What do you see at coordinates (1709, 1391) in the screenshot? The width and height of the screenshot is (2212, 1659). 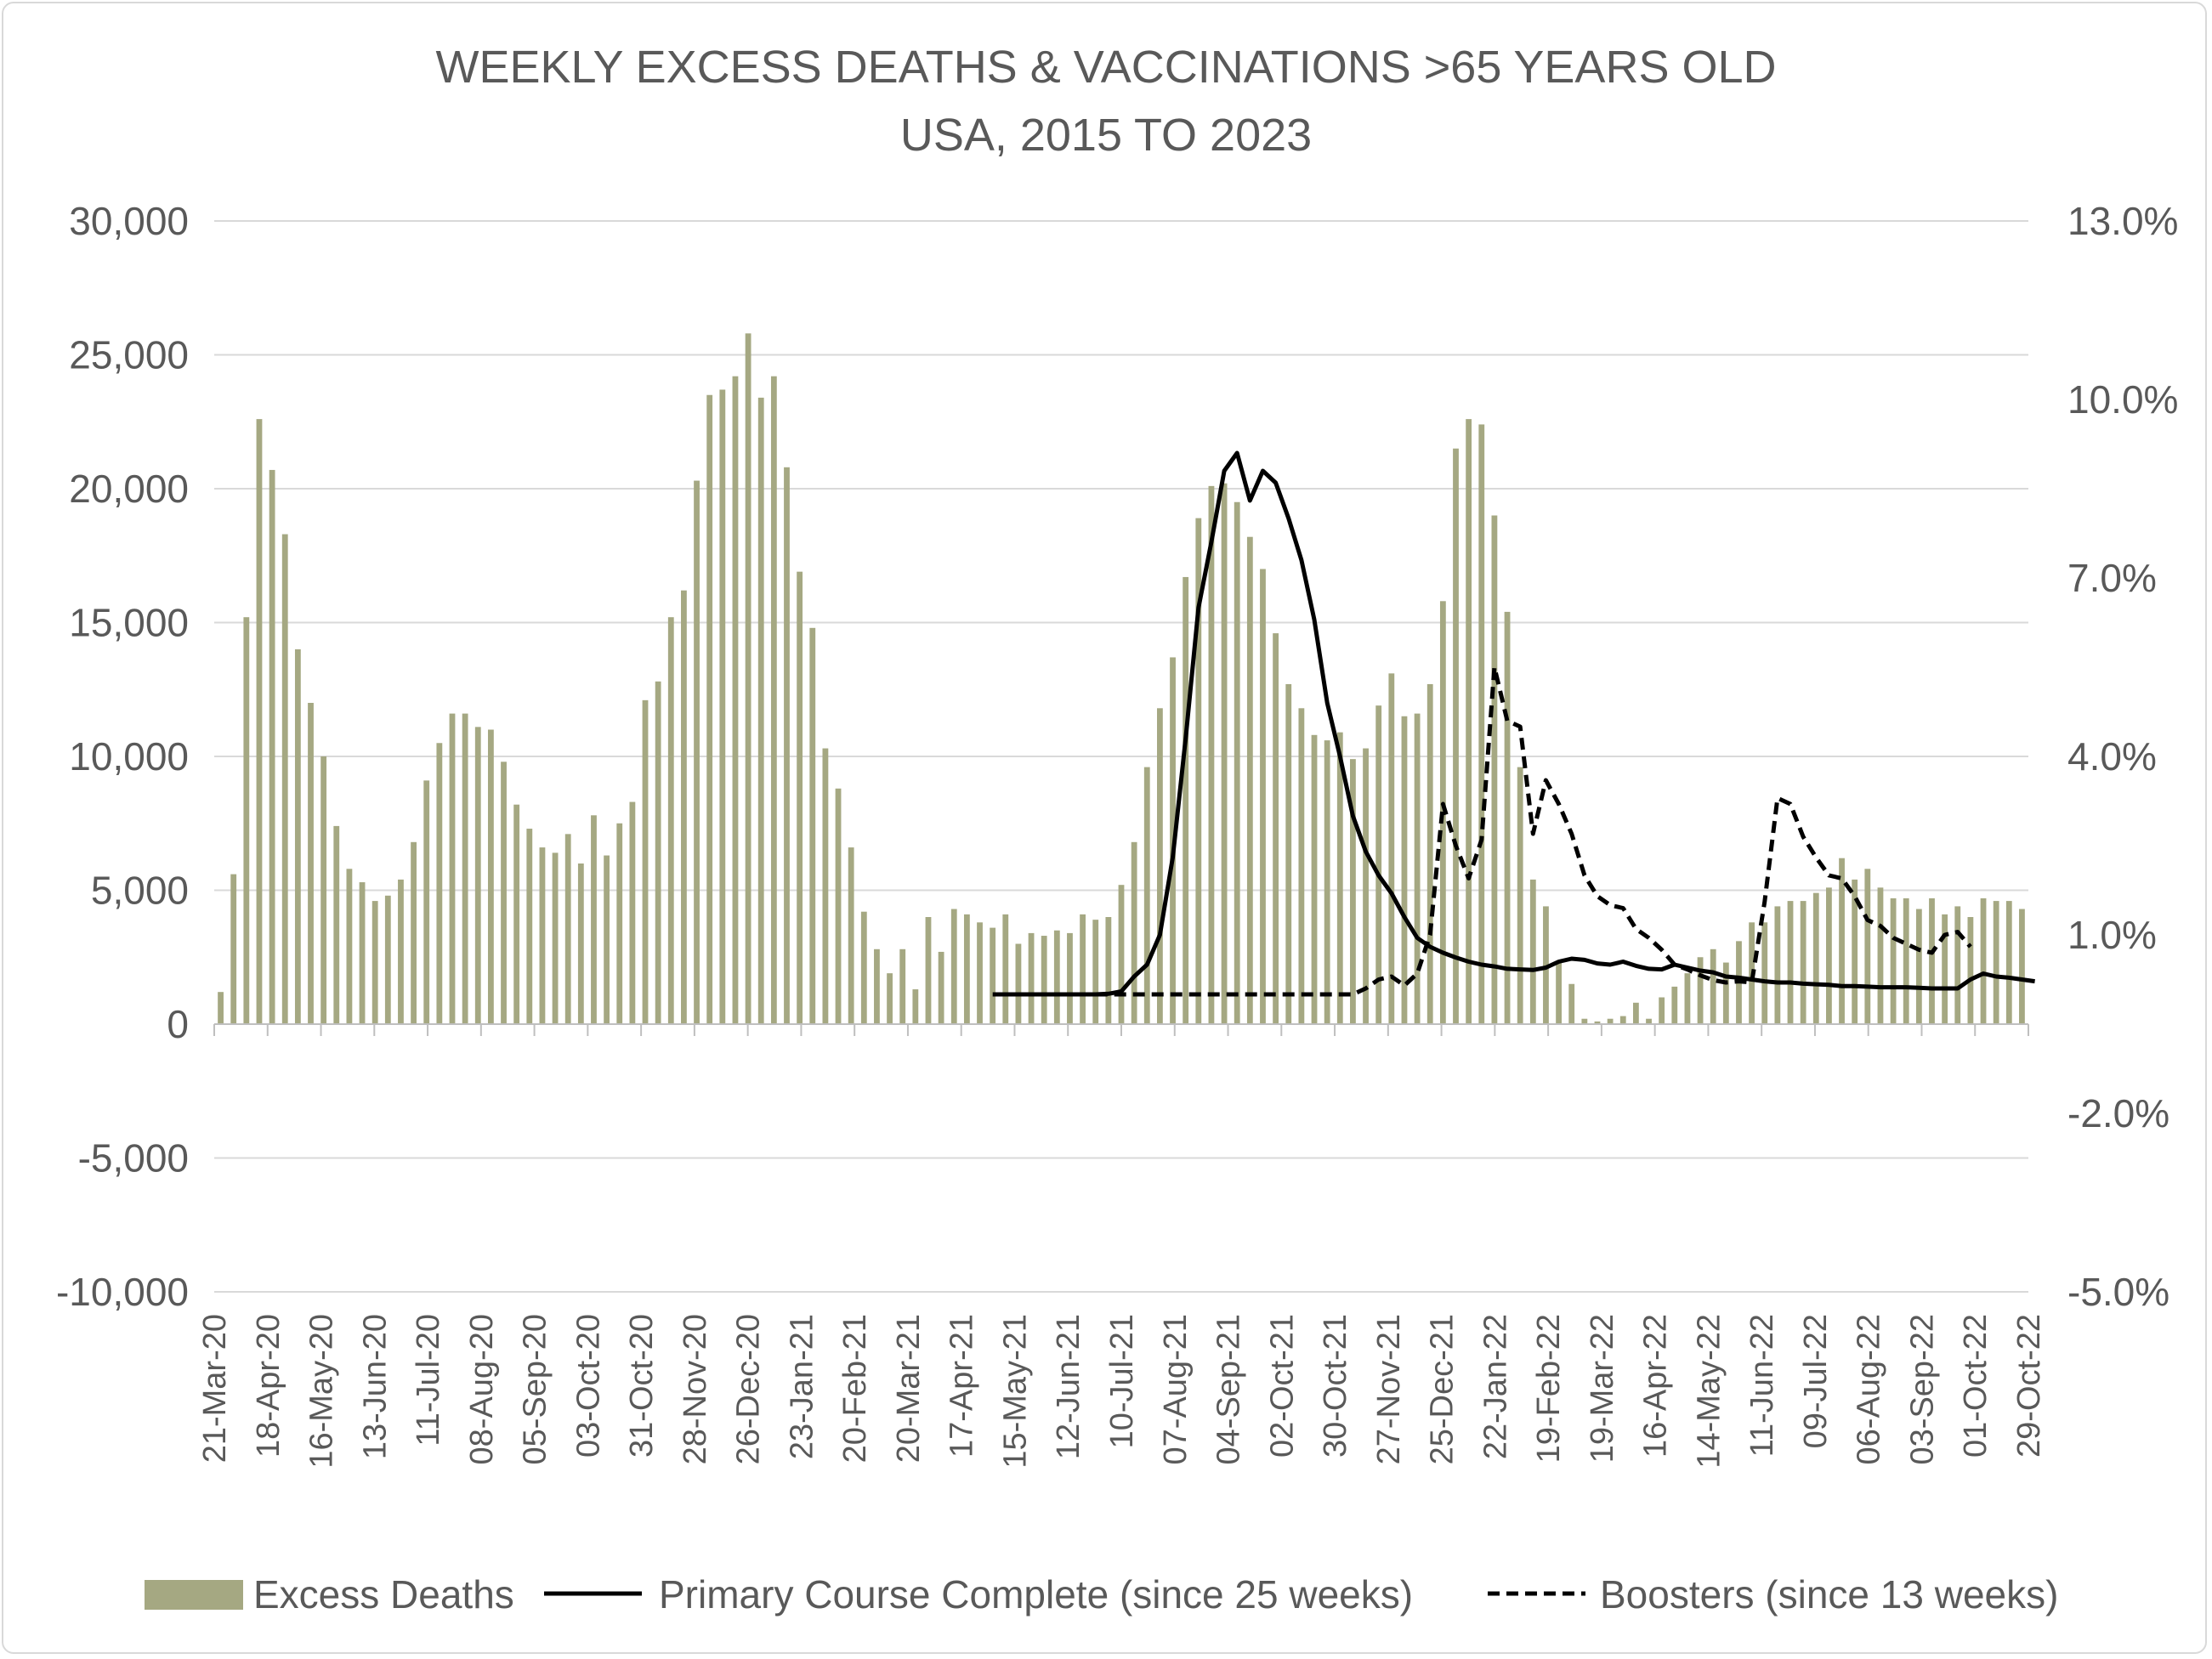 I see `x-tick-label: 14-May-22` at bounding box center [1709, 1391].